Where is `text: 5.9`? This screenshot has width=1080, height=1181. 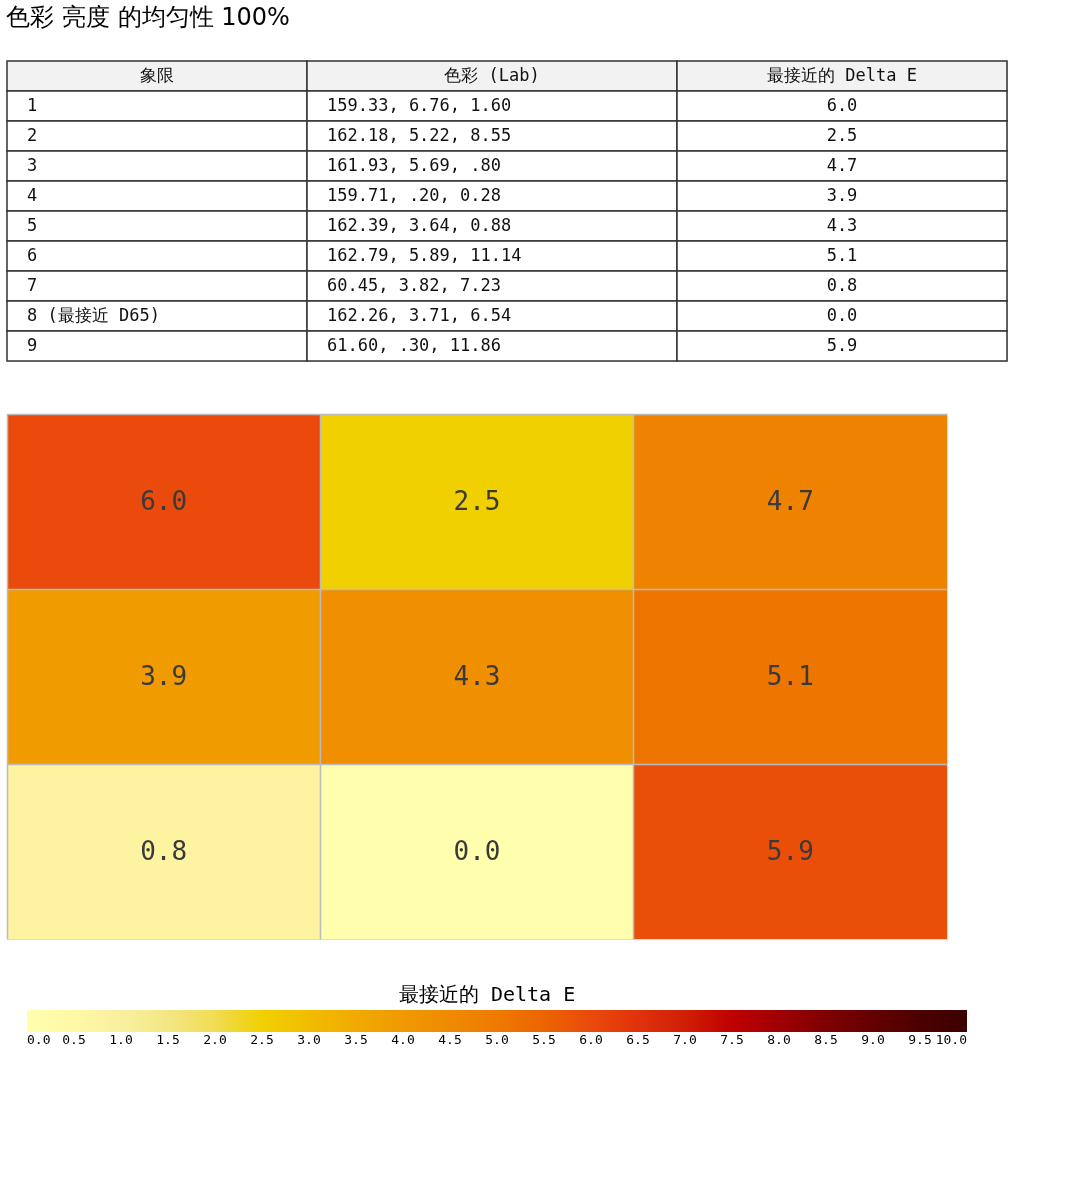
text: 5.9 is located at coordinates (842, 345).